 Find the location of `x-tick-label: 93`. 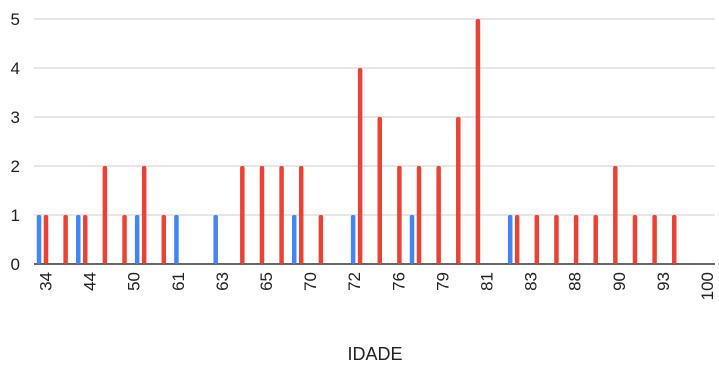

x-tick-label: 93 is located at coordinates (663, 281).